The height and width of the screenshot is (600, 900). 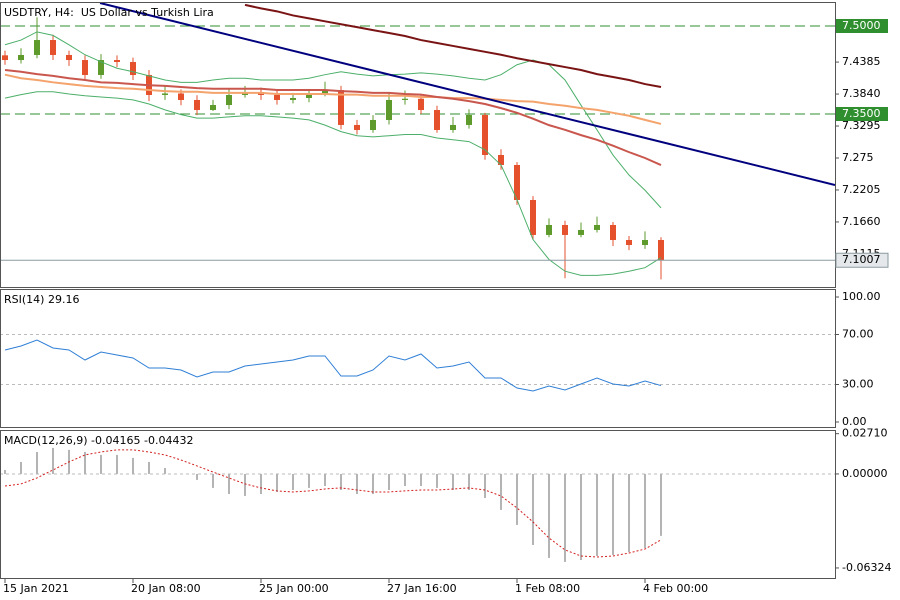 I want to click on y-tick-label: 30.00, so click(x=858, y=384).